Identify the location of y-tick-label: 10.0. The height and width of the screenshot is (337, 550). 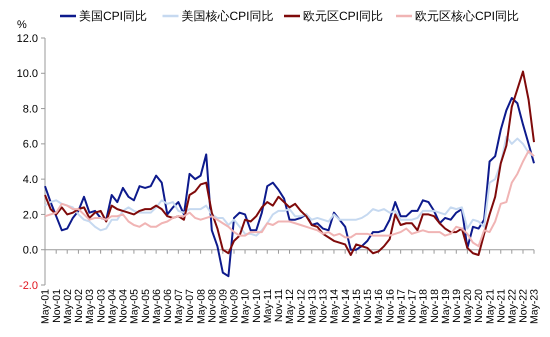
(27, 74).